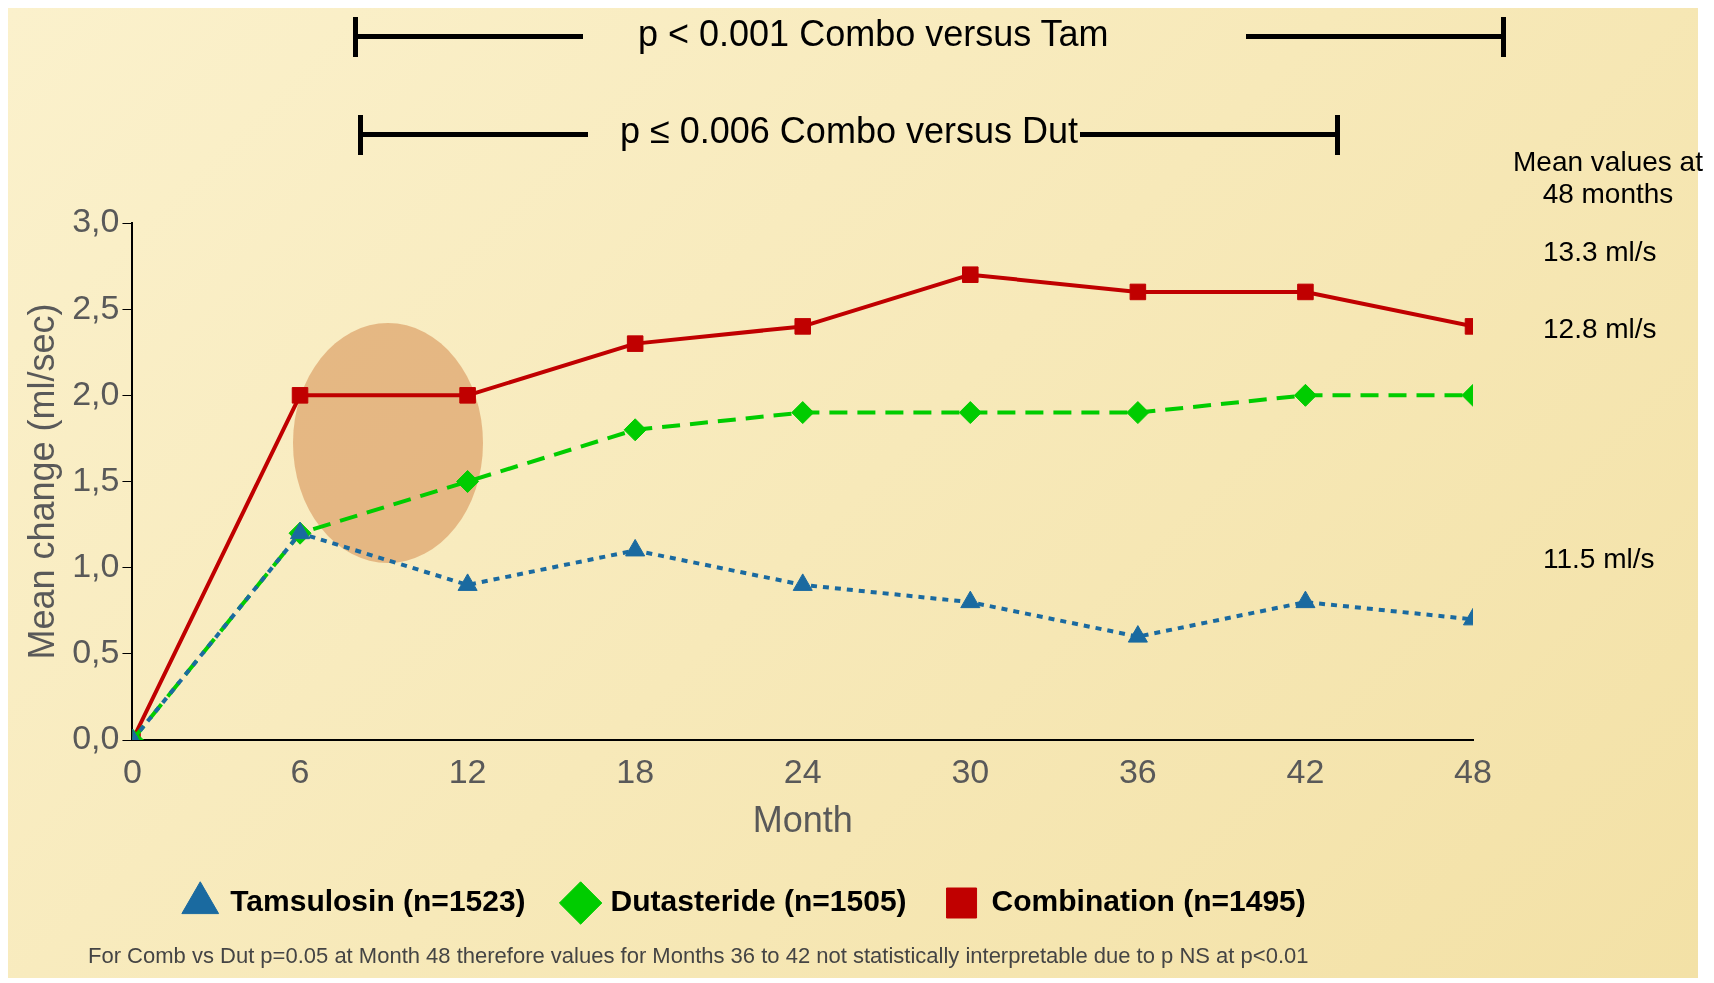  I want to click on x-axis-title: Month, so click(802, 820).